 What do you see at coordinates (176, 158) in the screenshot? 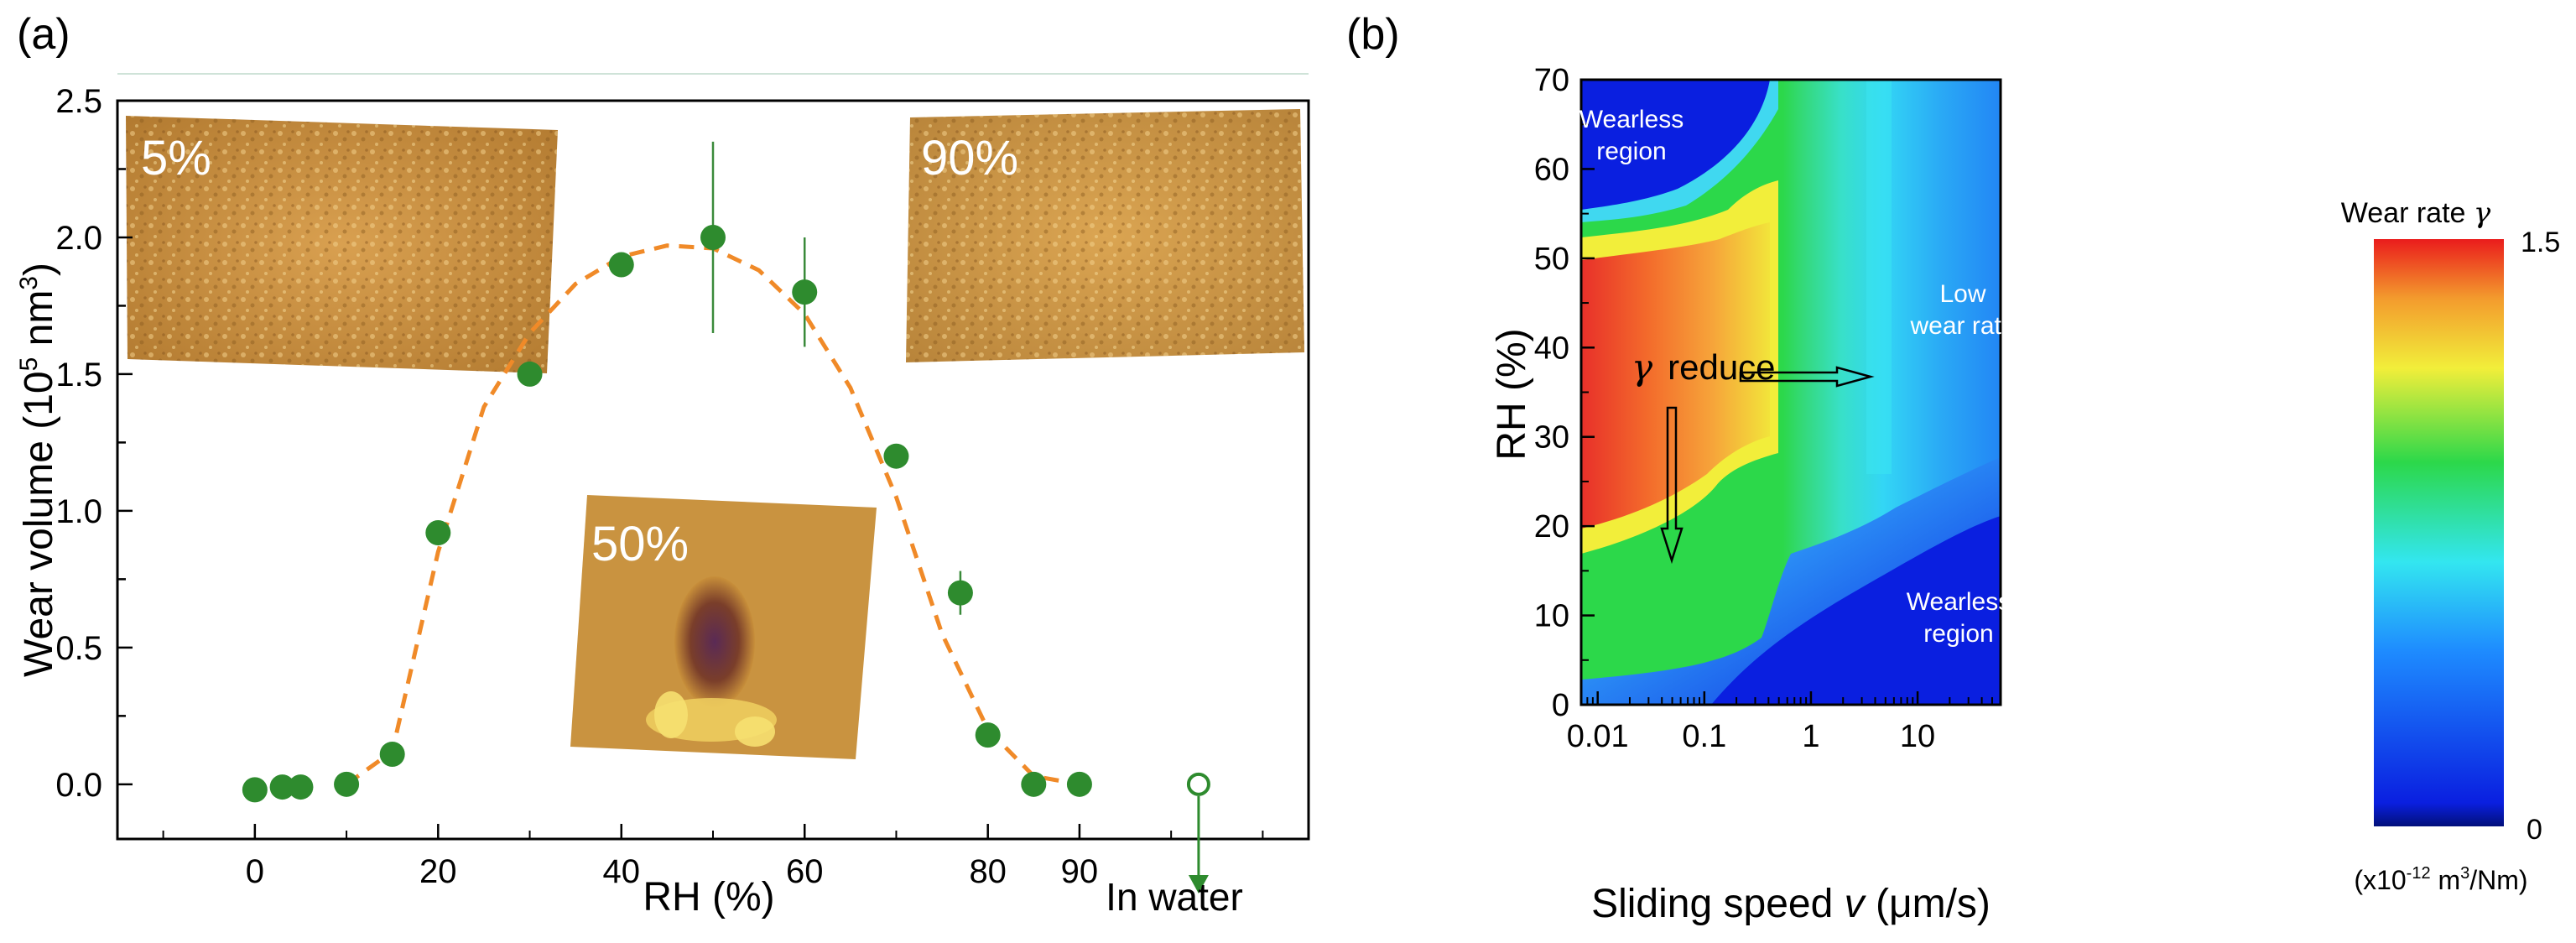
I see `afm-inset-5-label: 5%` at bounding box center [176, 158].